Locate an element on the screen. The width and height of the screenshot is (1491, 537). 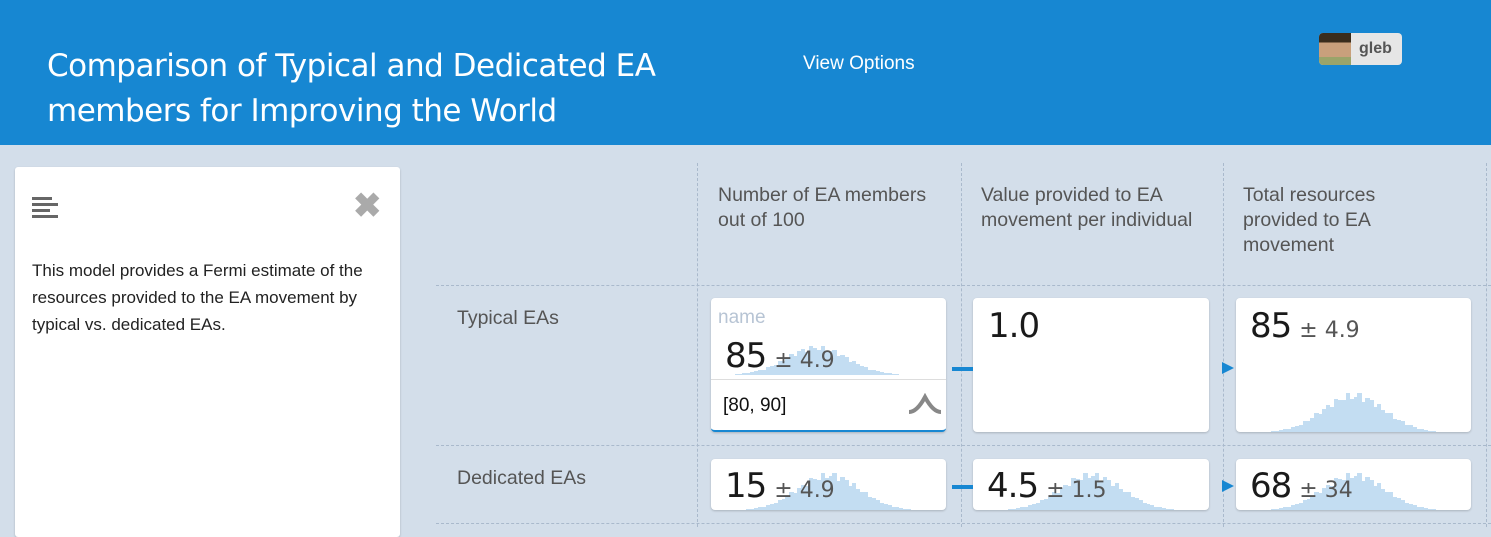
cell-value: 85 is located at coordinates (746, 356).